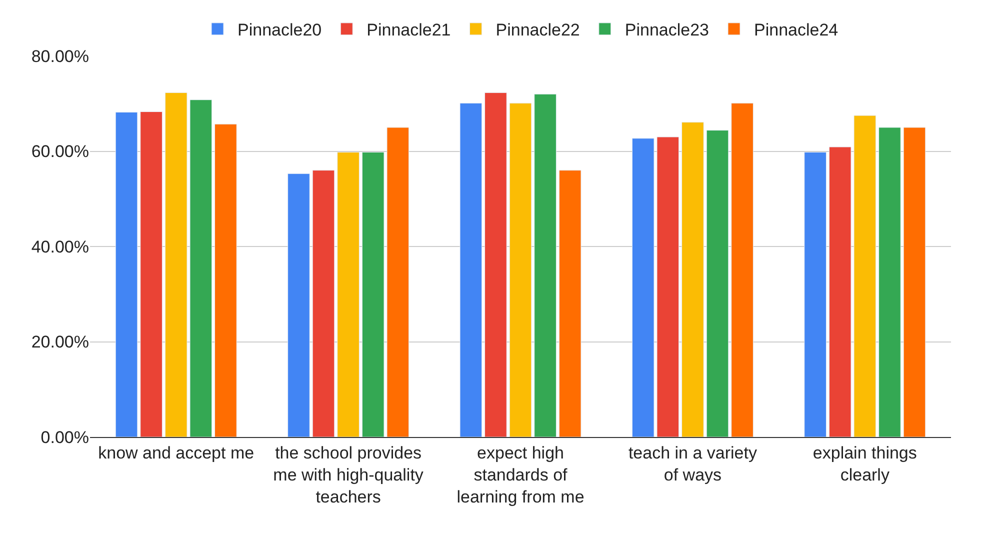  What do you see at coordinates (60, 152) in the screenshot?
I see `y-tick-label: 60.00%` at bounding box center [60, 152].